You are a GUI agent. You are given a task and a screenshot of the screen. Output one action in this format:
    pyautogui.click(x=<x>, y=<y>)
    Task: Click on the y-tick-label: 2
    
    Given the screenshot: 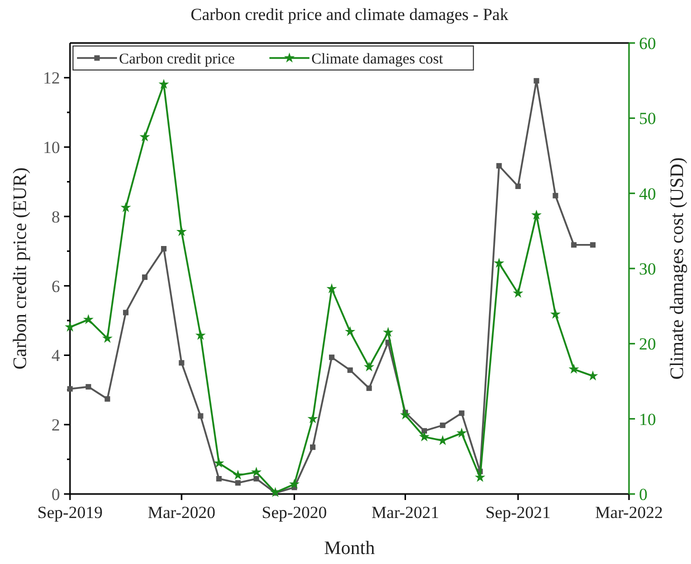 What is the action you would take?
    pyautogui.click(x=56, y=425)
    